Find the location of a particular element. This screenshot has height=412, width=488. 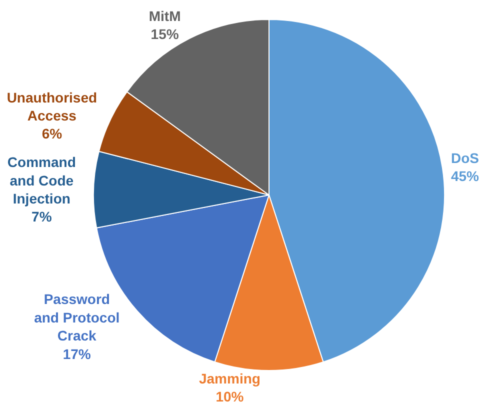

data-label: 15% is located at coordinates (165, 34).